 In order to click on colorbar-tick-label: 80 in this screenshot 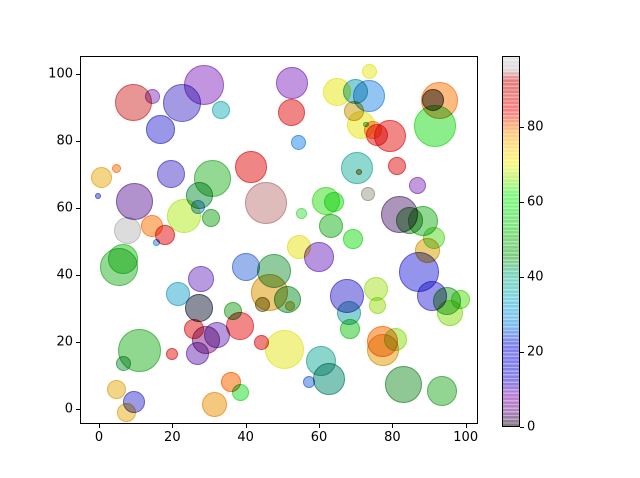, I will do `click(535, 127)`.